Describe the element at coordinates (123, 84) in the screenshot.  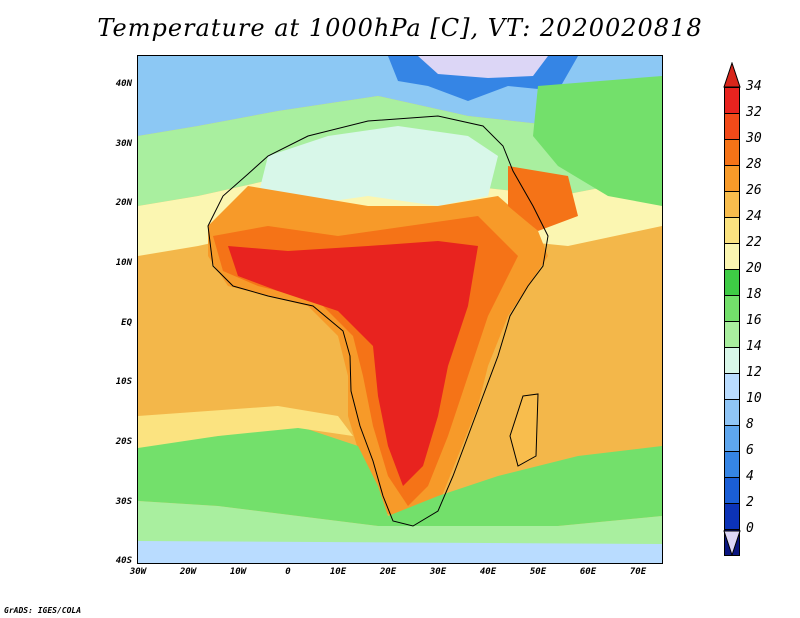
I see `lat-label-40n: 40N` at that location.